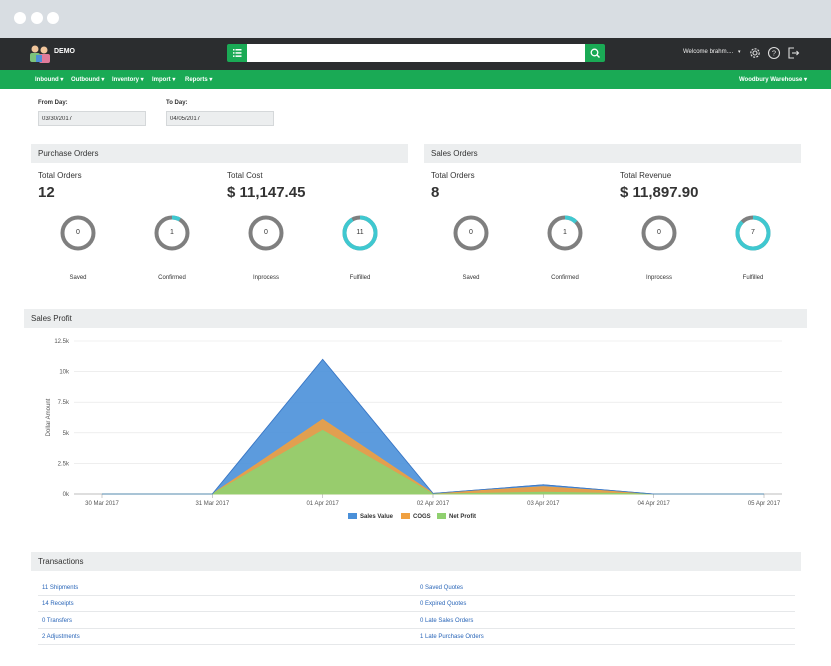 The image size is (831, 666). What do you see at coordinates (66, 434) in the screenshot?
I see `y-tick-label: 5k` at bounding box center [66, 434].